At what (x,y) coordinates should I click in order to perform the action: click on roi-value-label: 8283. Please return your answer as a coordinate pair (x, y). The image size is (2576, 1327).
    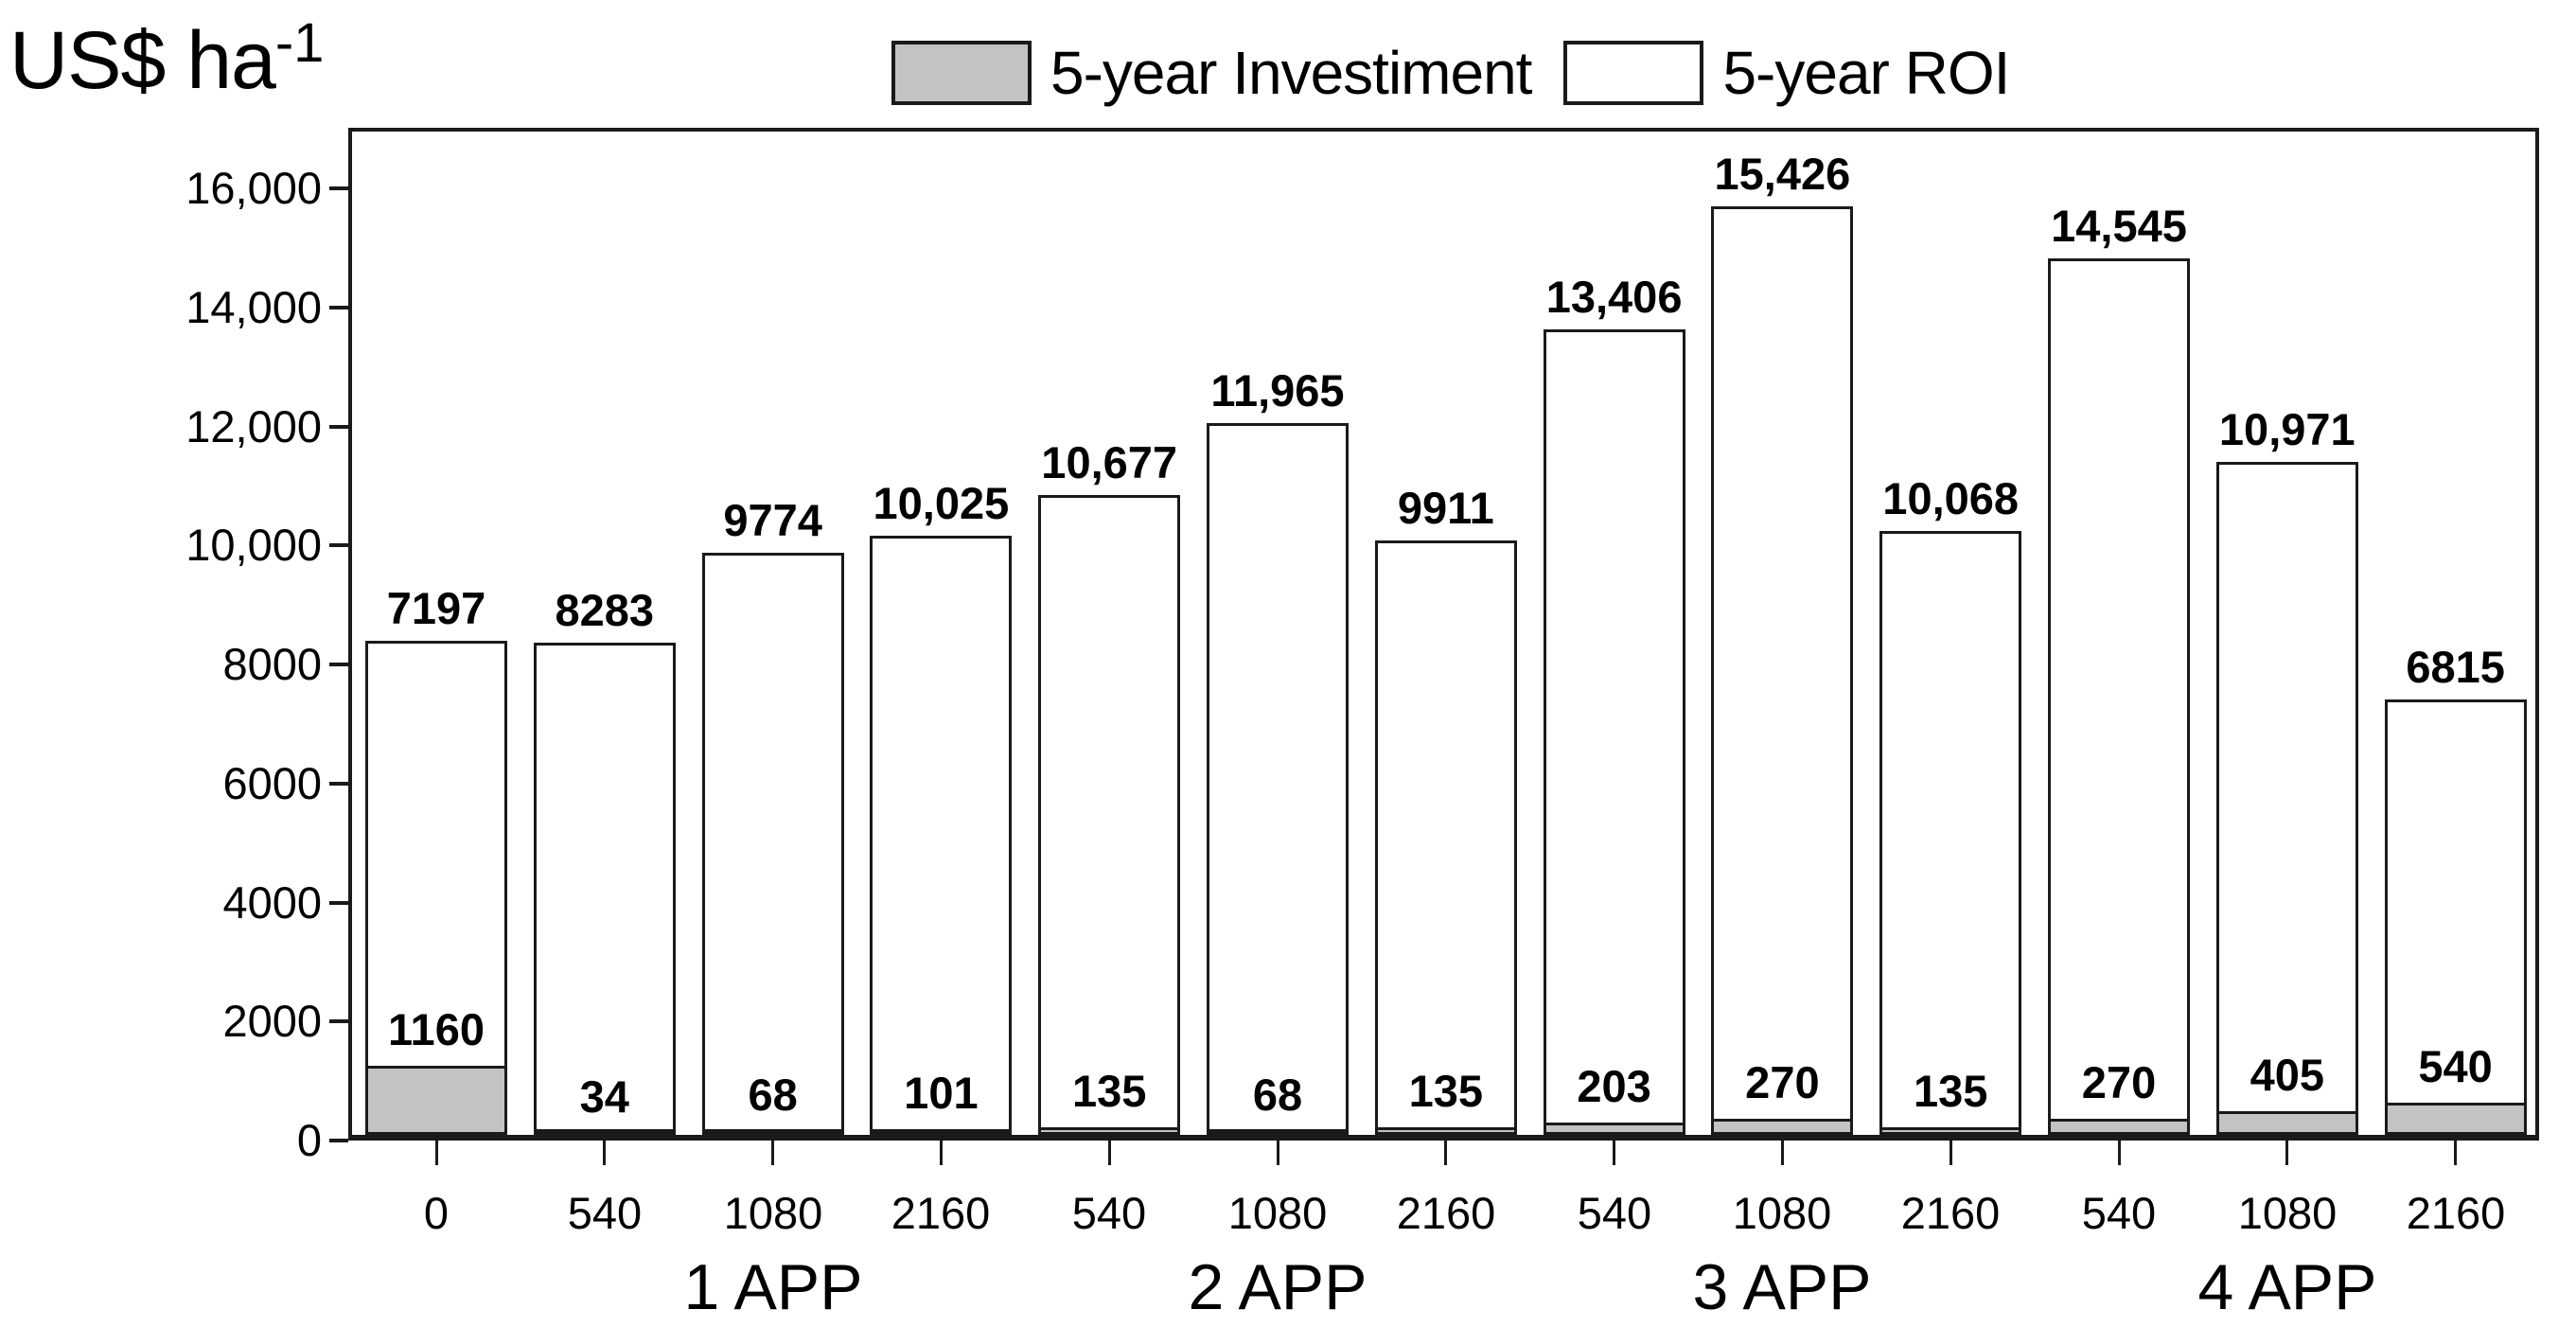
    Looking at the image, I should click on (605, 610).